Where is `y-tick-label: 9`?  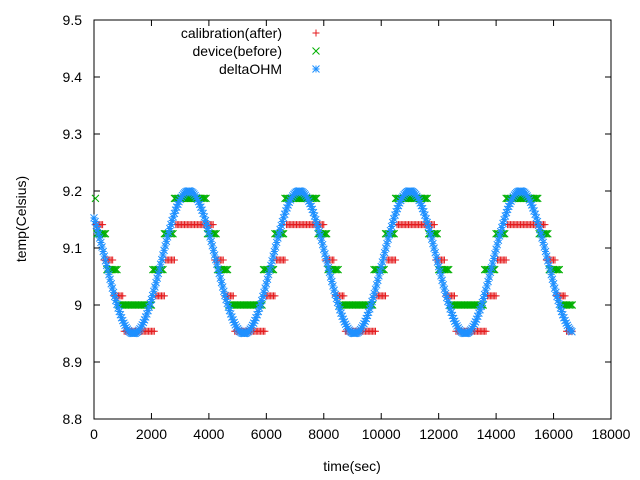
y-tick-label: 9 is located at coordinates (78, 305).